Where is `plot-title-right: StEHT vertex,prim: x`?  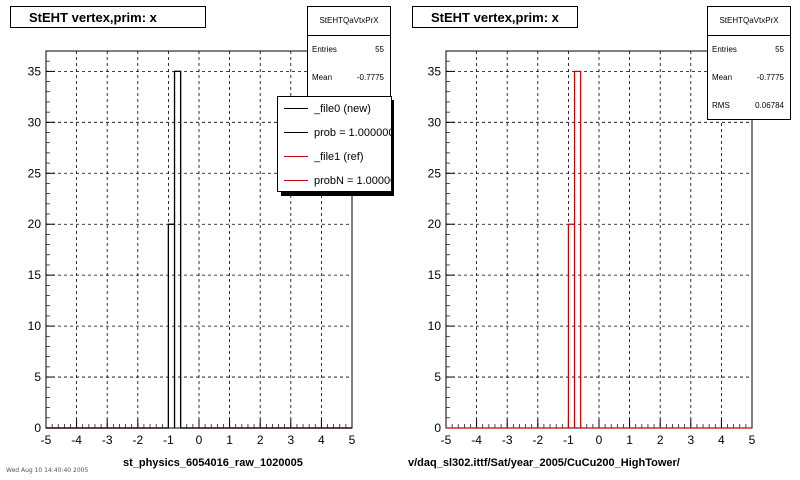 plot-title-right: StEHT vertex,prim: x is located at coordinates (495, 17).